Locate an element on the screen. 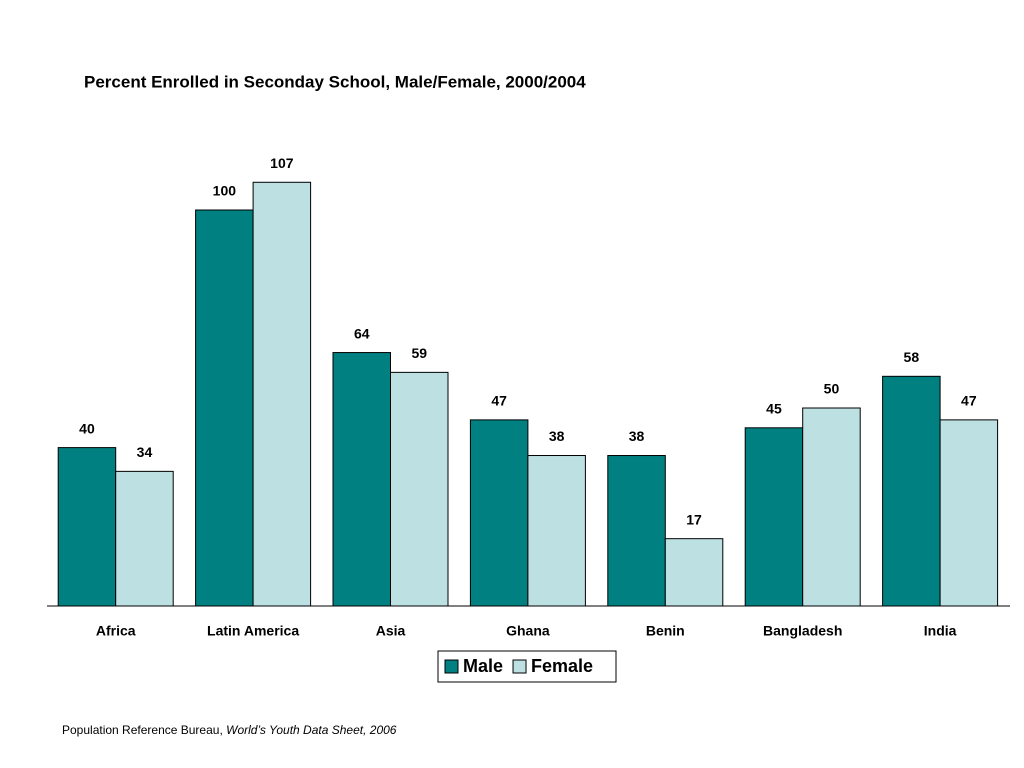 Image resolution: width=1024 pixels, height=768 pixels. source-italic: World’s Youth Data Sheet, 2006 is located at coordinates (311, 730).